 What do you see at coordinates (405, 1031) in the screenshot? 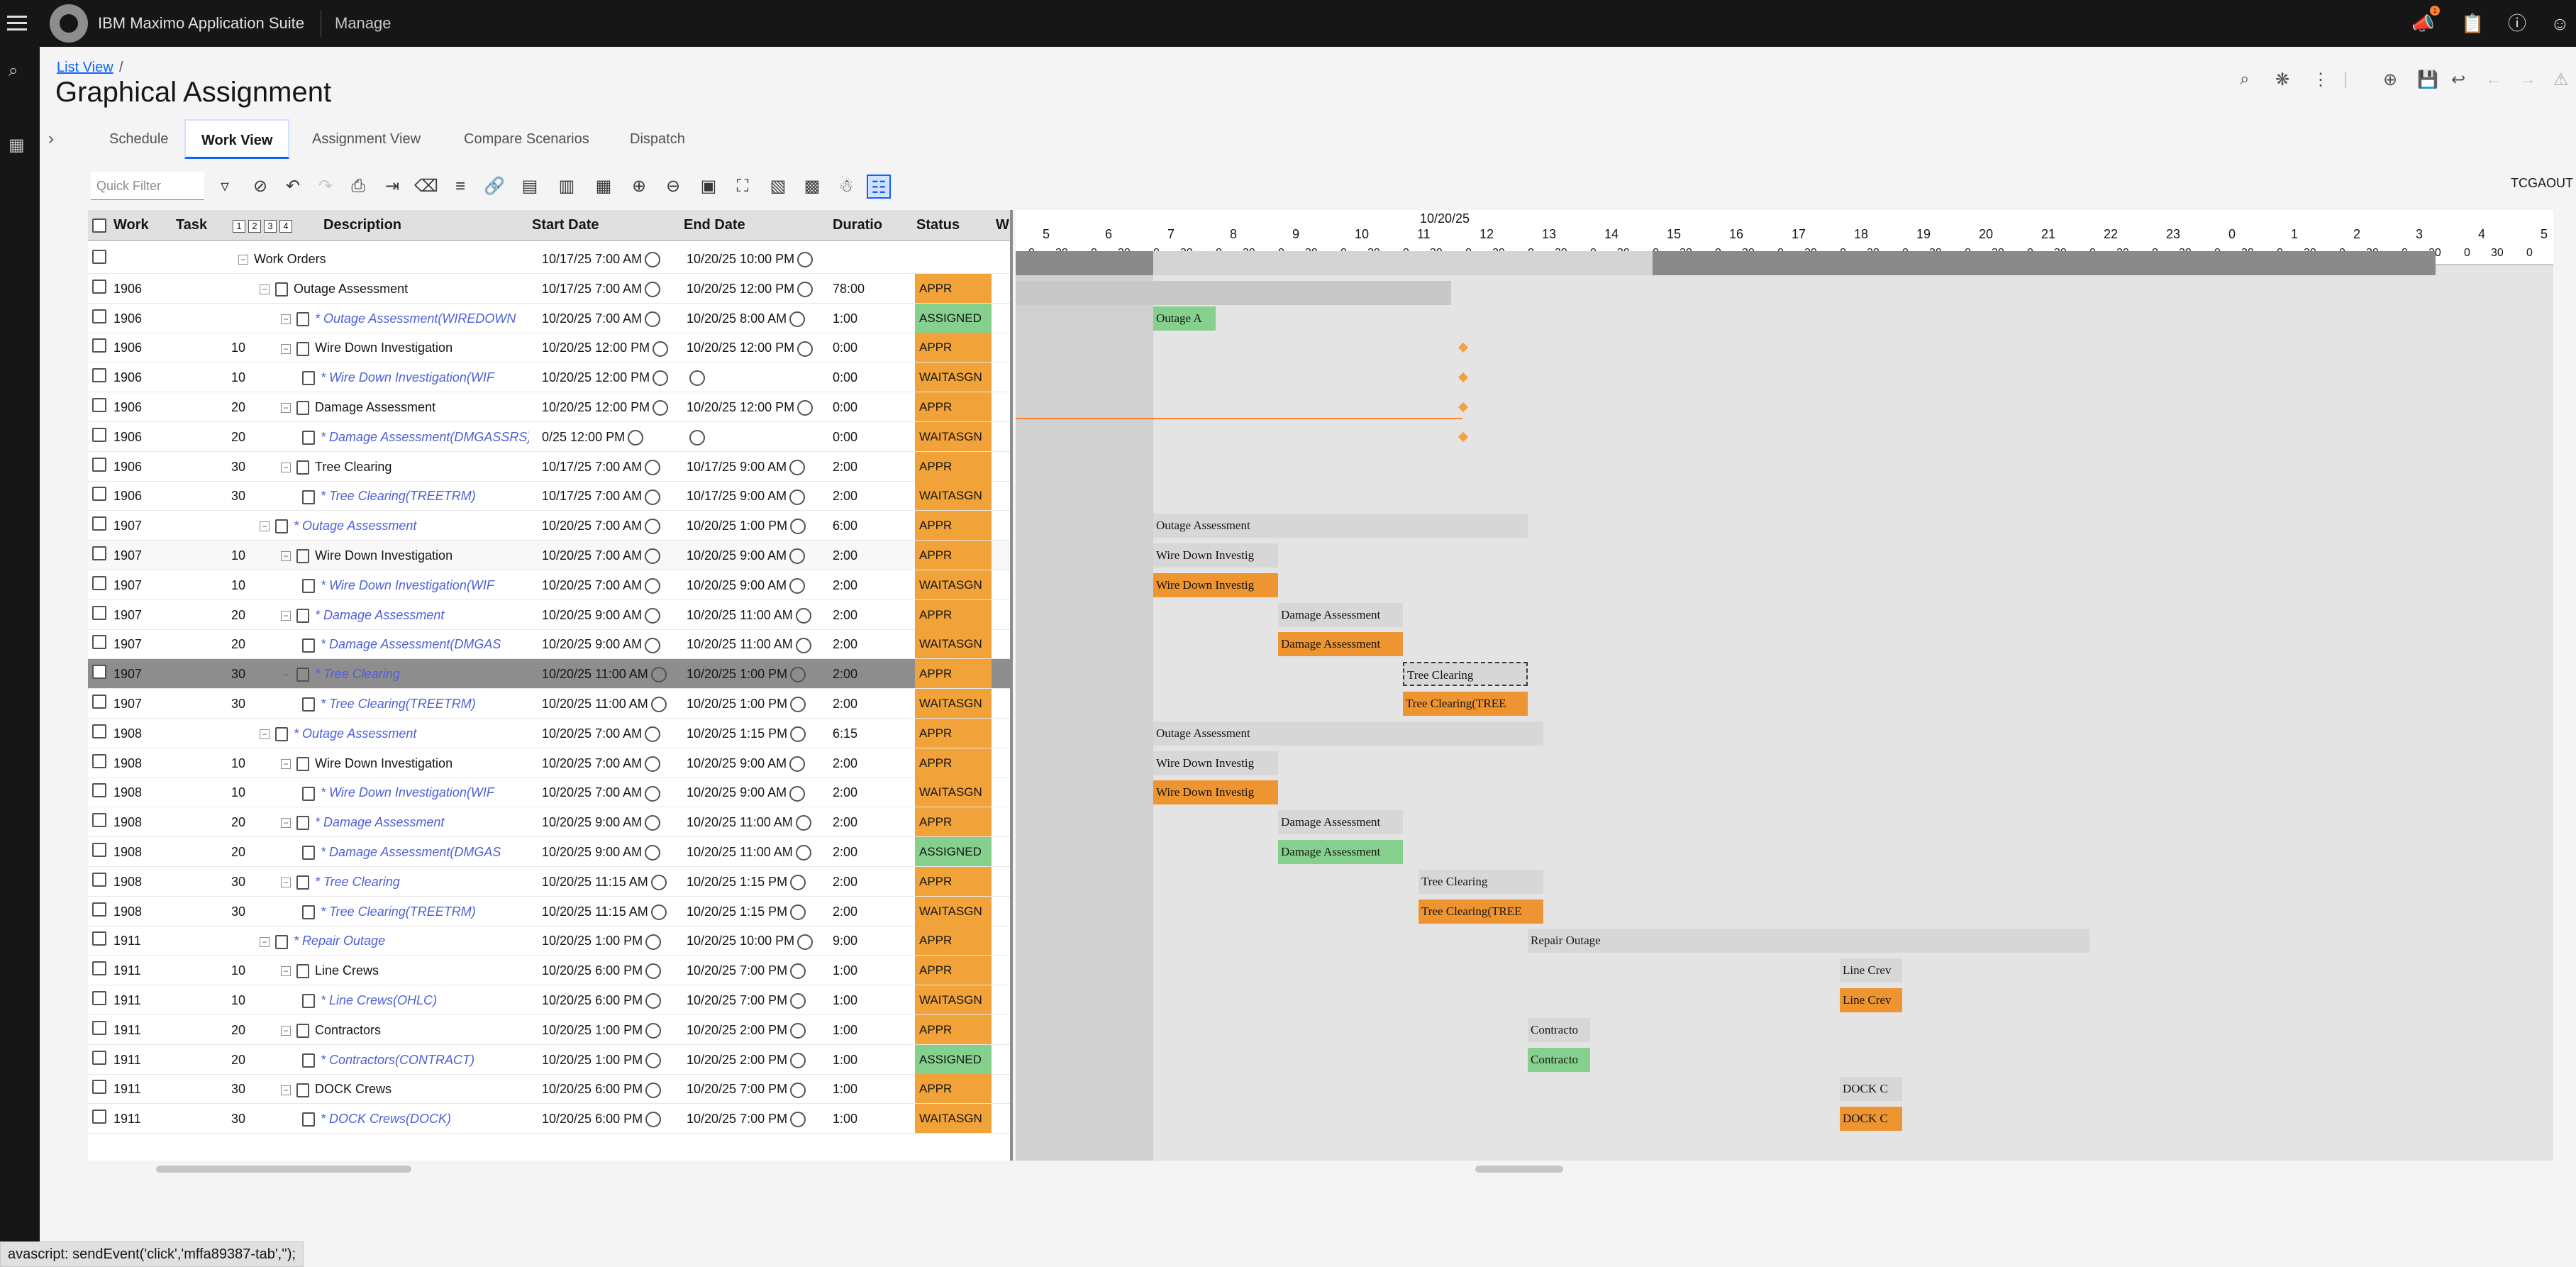
I see `cell-description: − Contractors` at bounding box center [405, 1031].